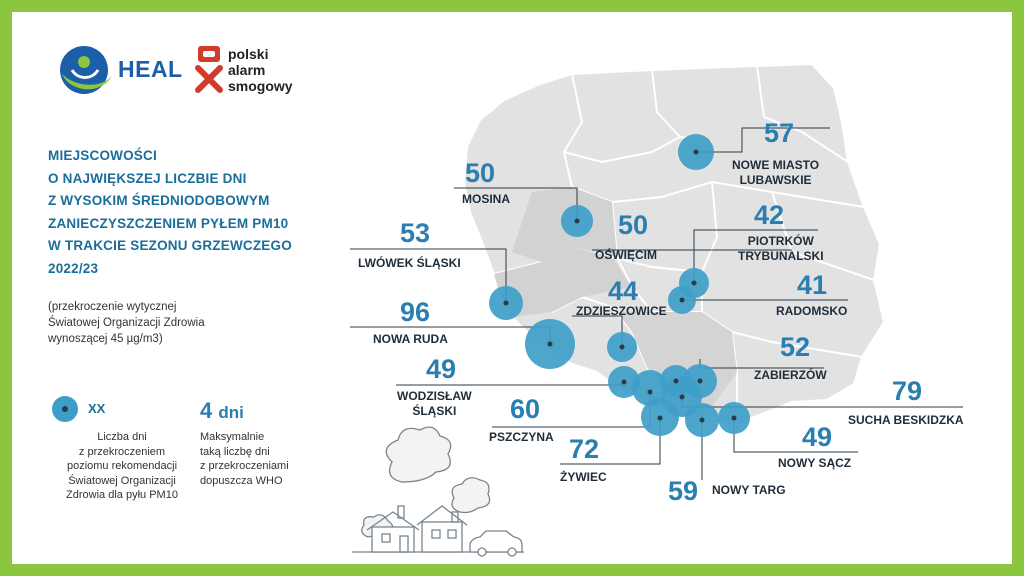 The image size is (1024, 576). I want to click on value-pszczyna: 60, so click(525, 409).